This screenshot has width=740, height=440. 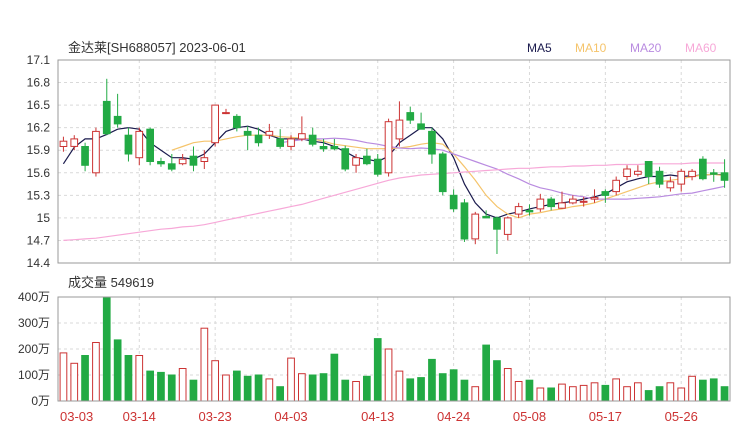 I want to click on legend-ma60: MA60, so click(x=701, y=48).